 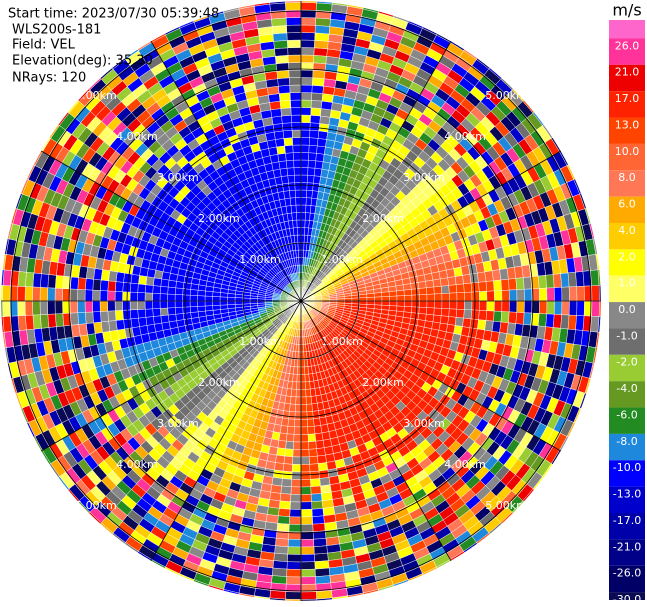 What do you see at coordinates (627, 309) in the screenshot?
I see `colorbar-label: 0.0` at bounding box center [627, 309].